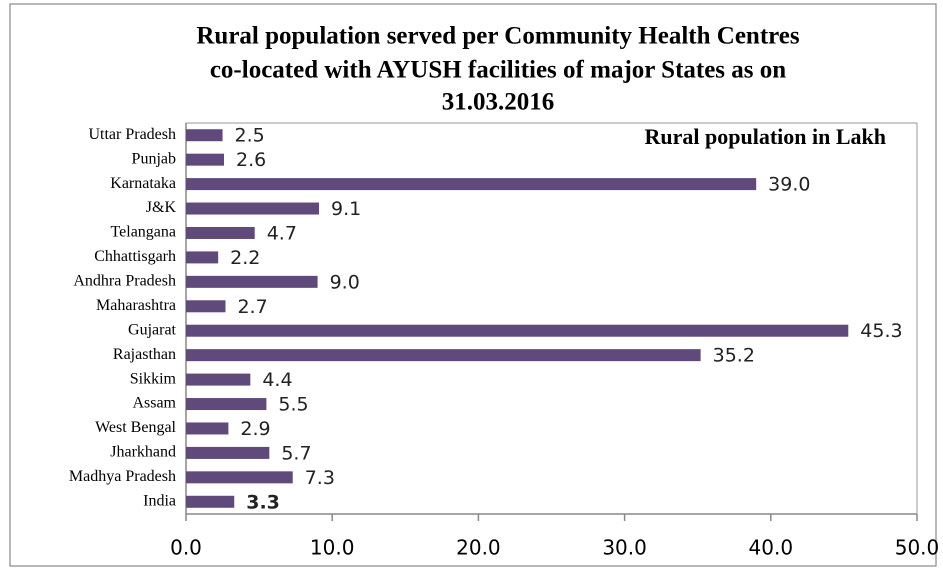 Image resolution: width=943 pixels, height=569 pixels. I want to click on value-label: 45.3, so click(881, 331).